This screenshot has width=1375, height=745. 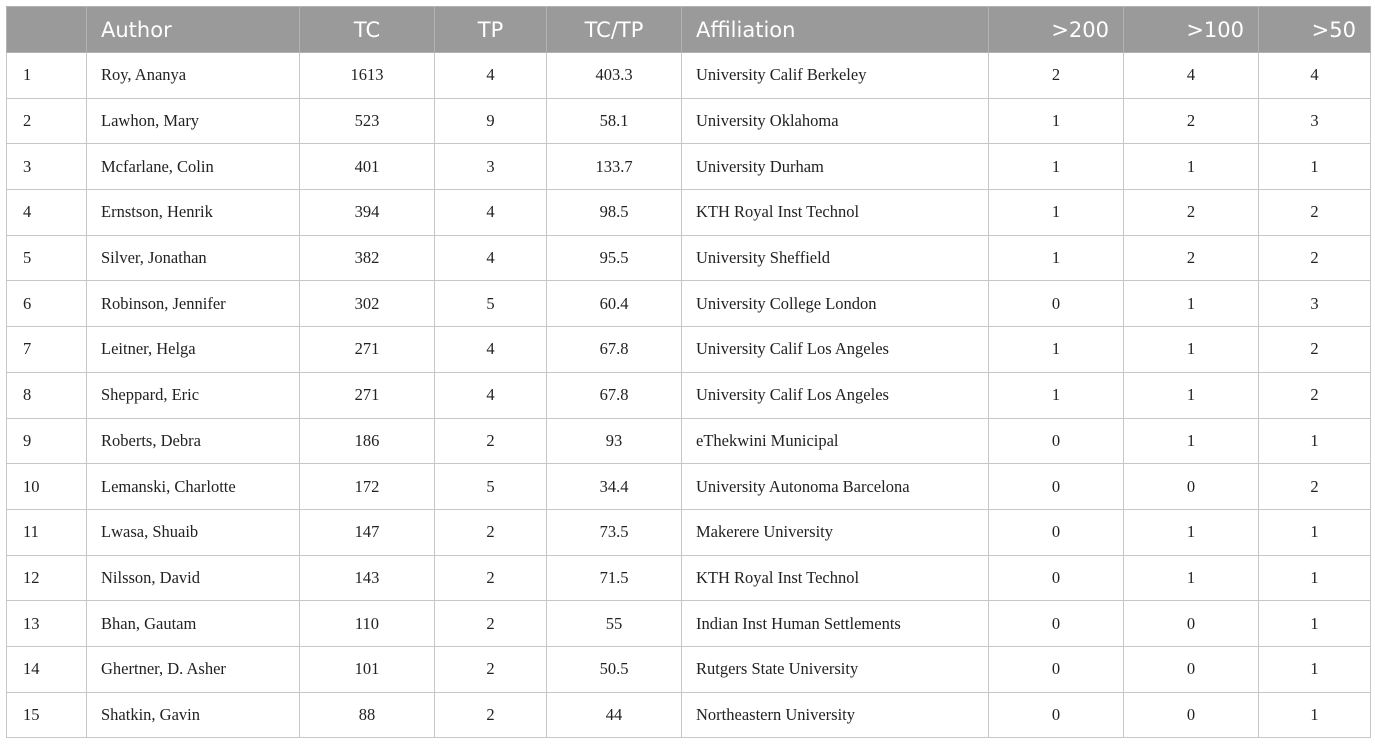 What do you see at coordinates (46, 304) in the screenshot?
I see `cell-index: 6` at bounding box center [46, 304].